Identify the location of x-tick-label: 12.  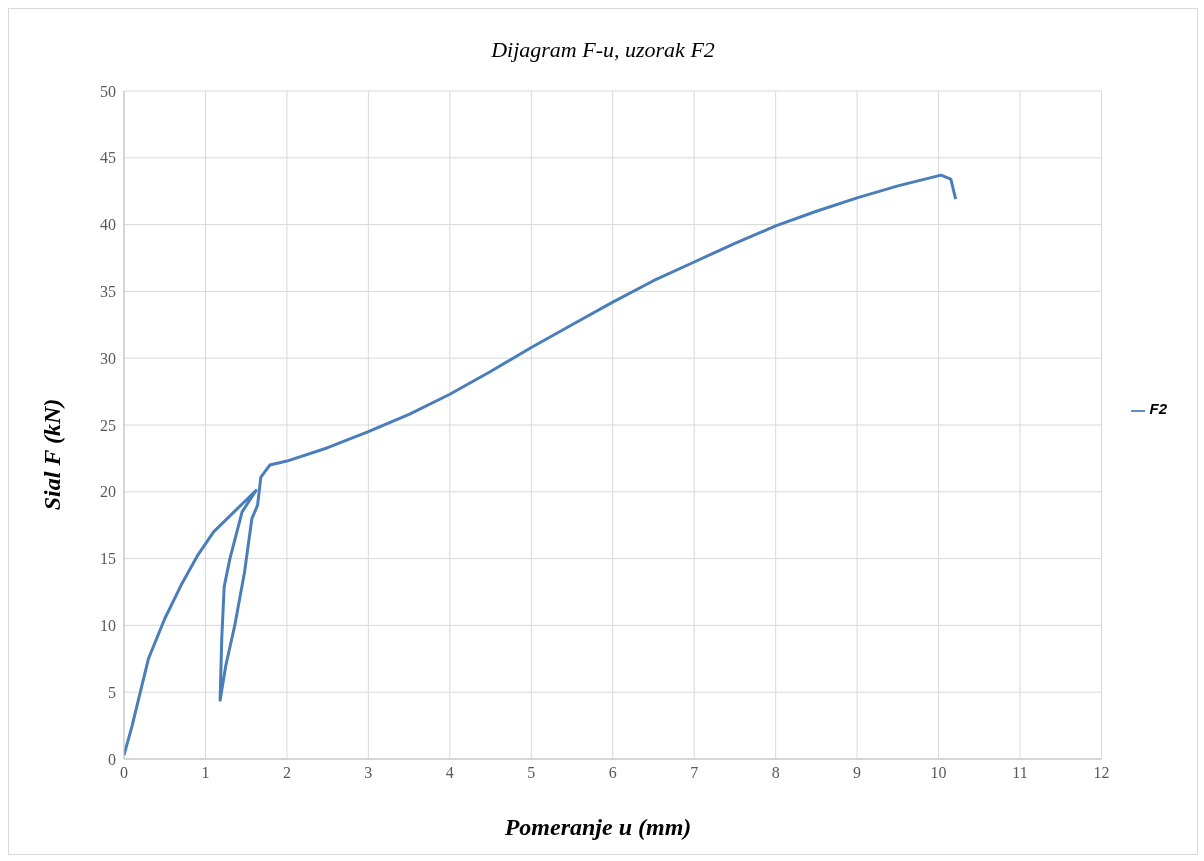
(1101, 773).